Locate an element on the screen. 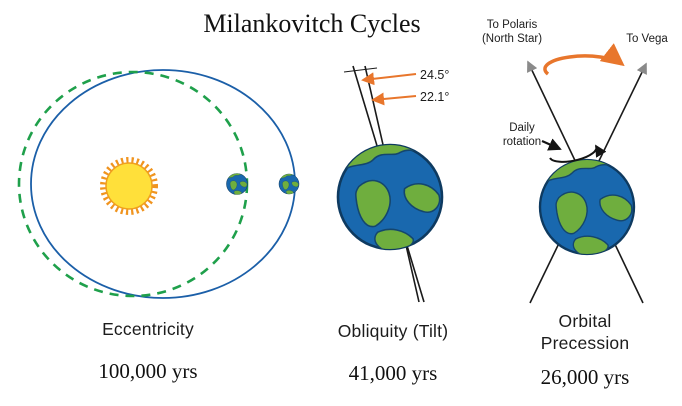 This screenshot has width=682, height=406. sun-disc is located at coordinates (129, 186).